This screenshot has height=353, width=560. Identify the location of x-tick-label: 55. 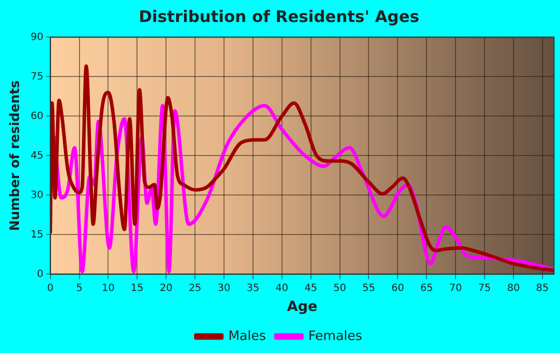
(369, 288).